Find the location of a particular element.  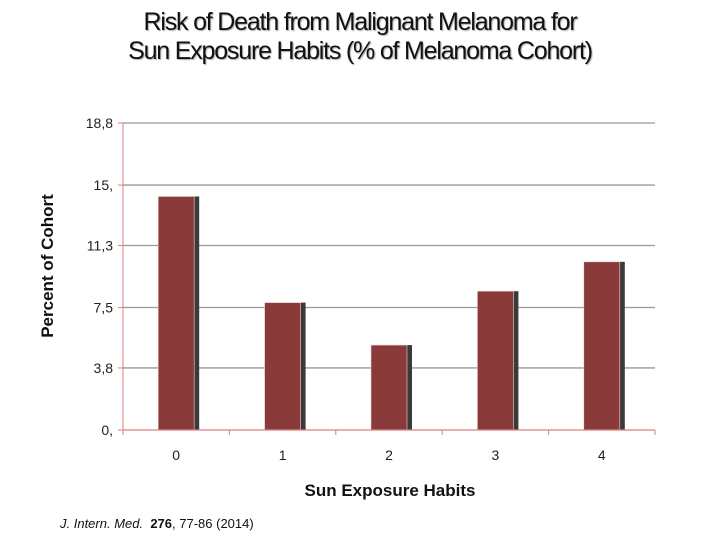

x-tick-label: 0 is located at coordinates (176, 455).